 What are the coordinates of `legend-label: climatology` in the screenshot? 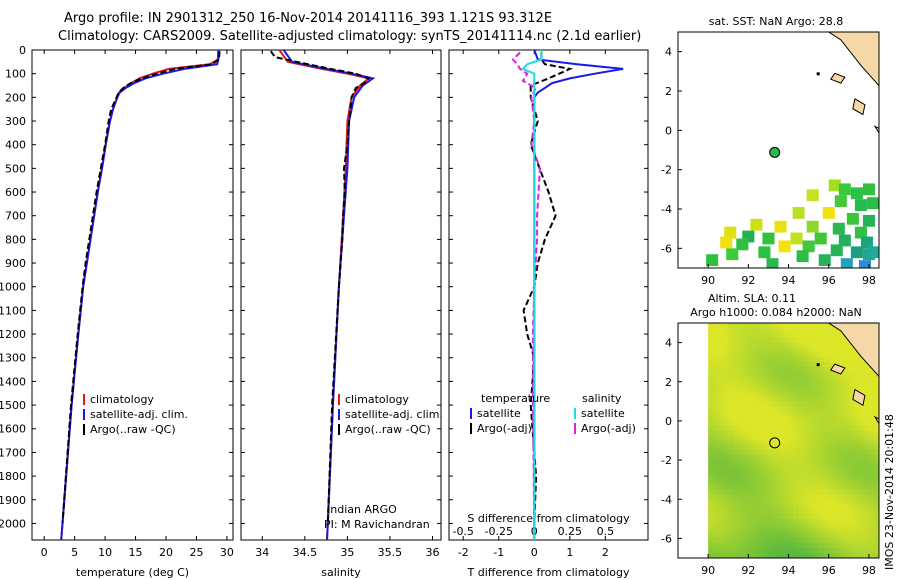 It's located at (122, 399).